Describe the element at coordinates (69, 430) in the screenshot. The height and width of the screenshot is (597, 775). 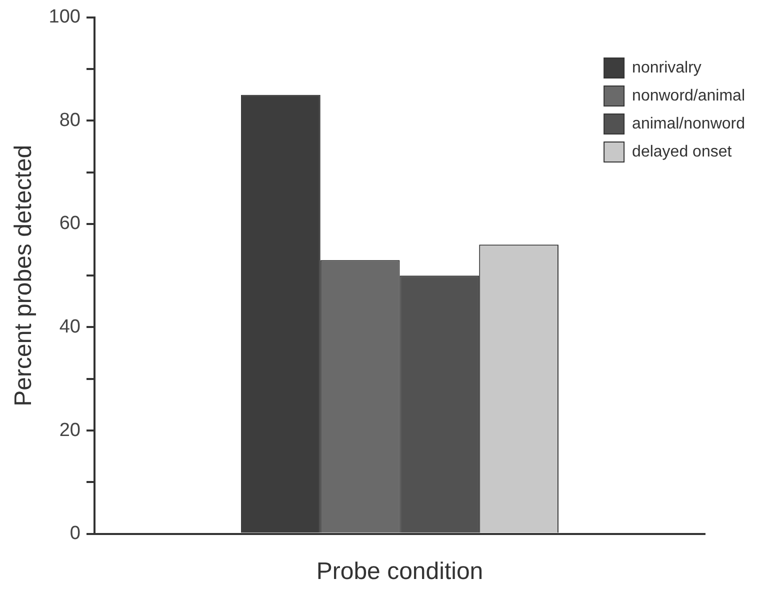
I see `y-tick-label: 20` at that location.